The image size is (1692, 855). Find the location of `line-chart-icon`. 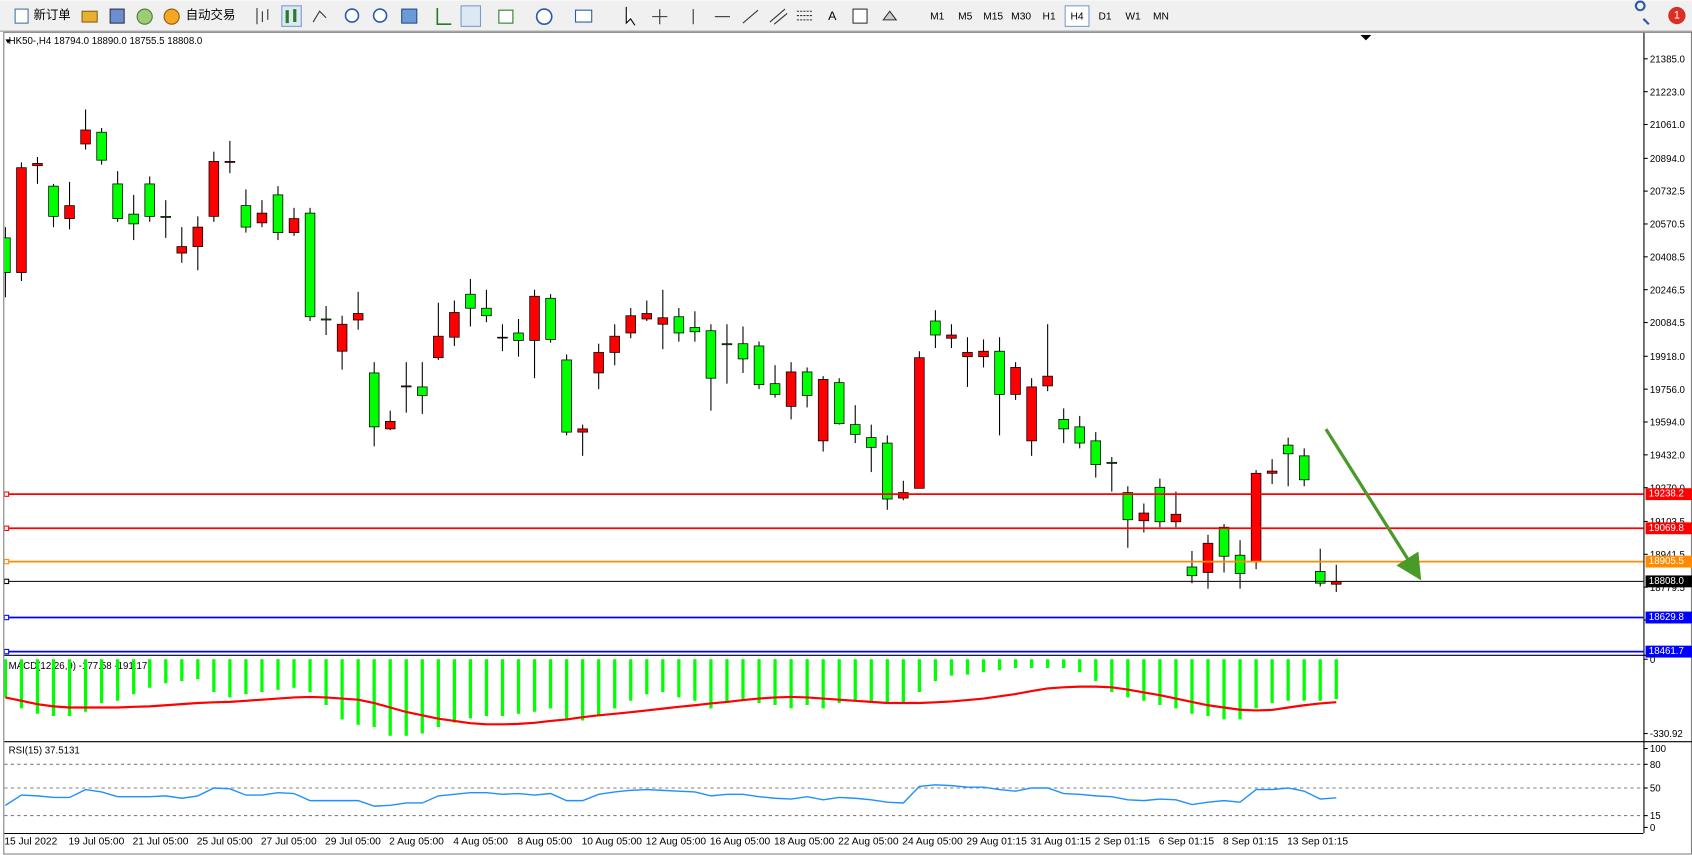

line-chart-icon is located at coordinates (319, 16).